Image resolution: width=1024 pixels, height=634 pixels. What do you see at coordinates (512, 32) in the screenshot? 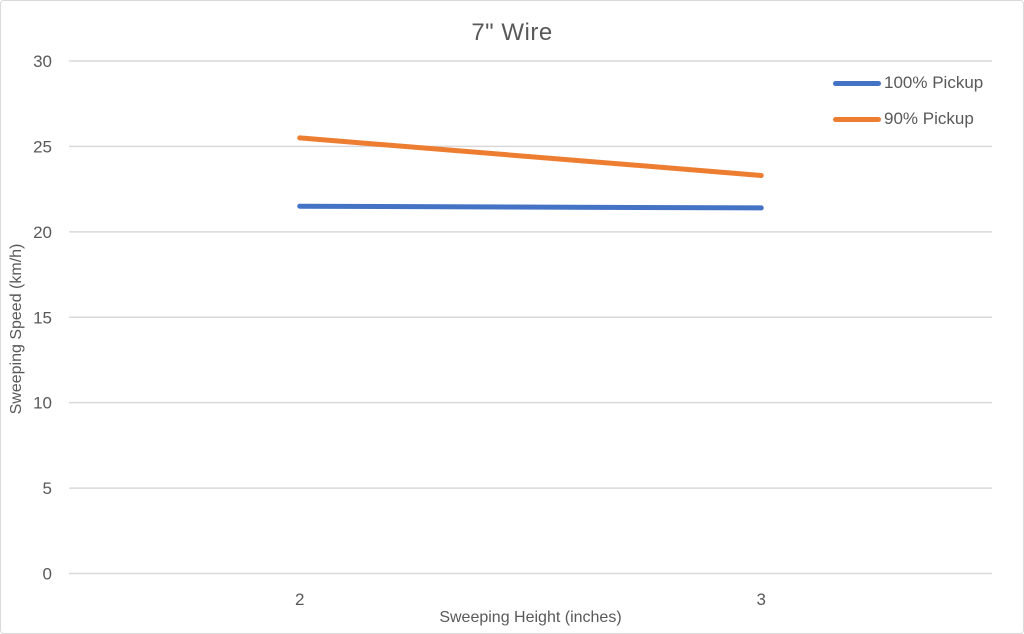
I see `chart-title: 7" Wire` at bounding box center [512, 32].